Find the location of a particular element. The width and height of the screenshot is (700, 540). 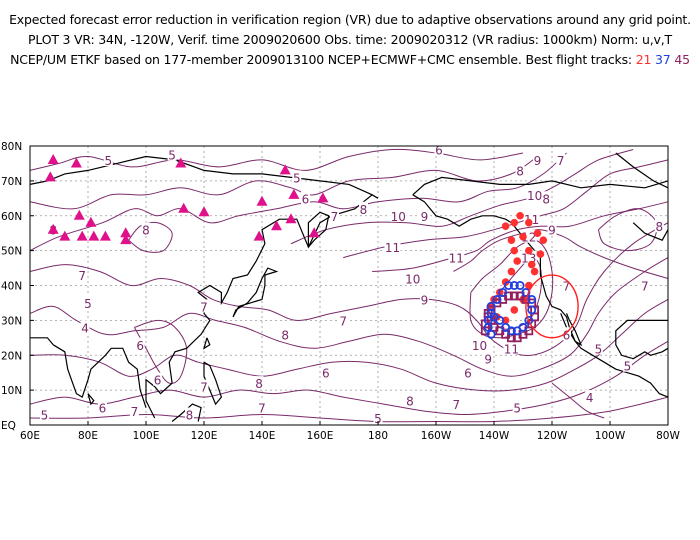

y-tick-label: 40N is located at coordinates (11, 287).